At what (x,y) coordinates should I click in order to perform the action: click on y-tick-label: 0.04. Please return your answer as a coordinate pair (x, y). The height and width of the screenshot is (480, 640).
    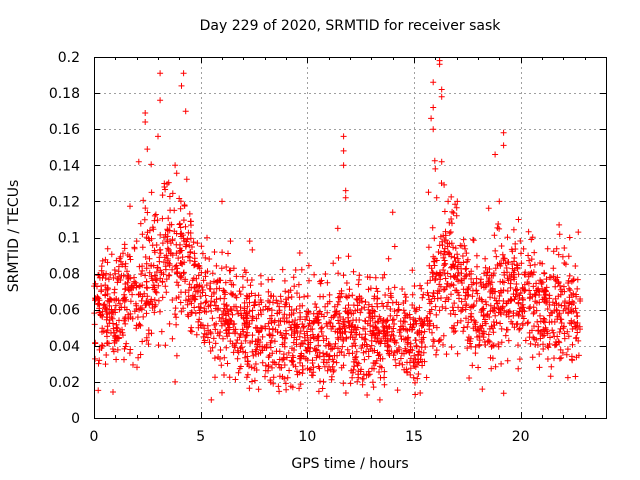
    Looking at the image, I should click on (64, 347).